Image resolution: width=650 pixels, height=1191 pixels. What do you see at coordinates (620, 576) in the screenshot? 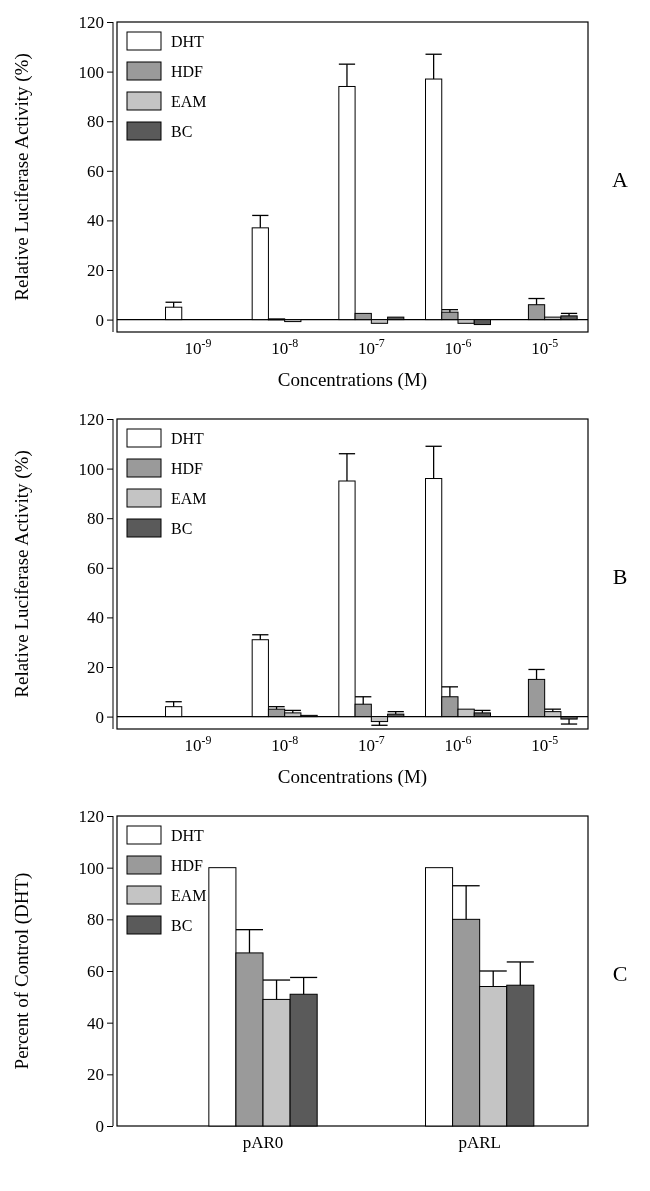
I see `text: B` at bounding box center [620, 576].